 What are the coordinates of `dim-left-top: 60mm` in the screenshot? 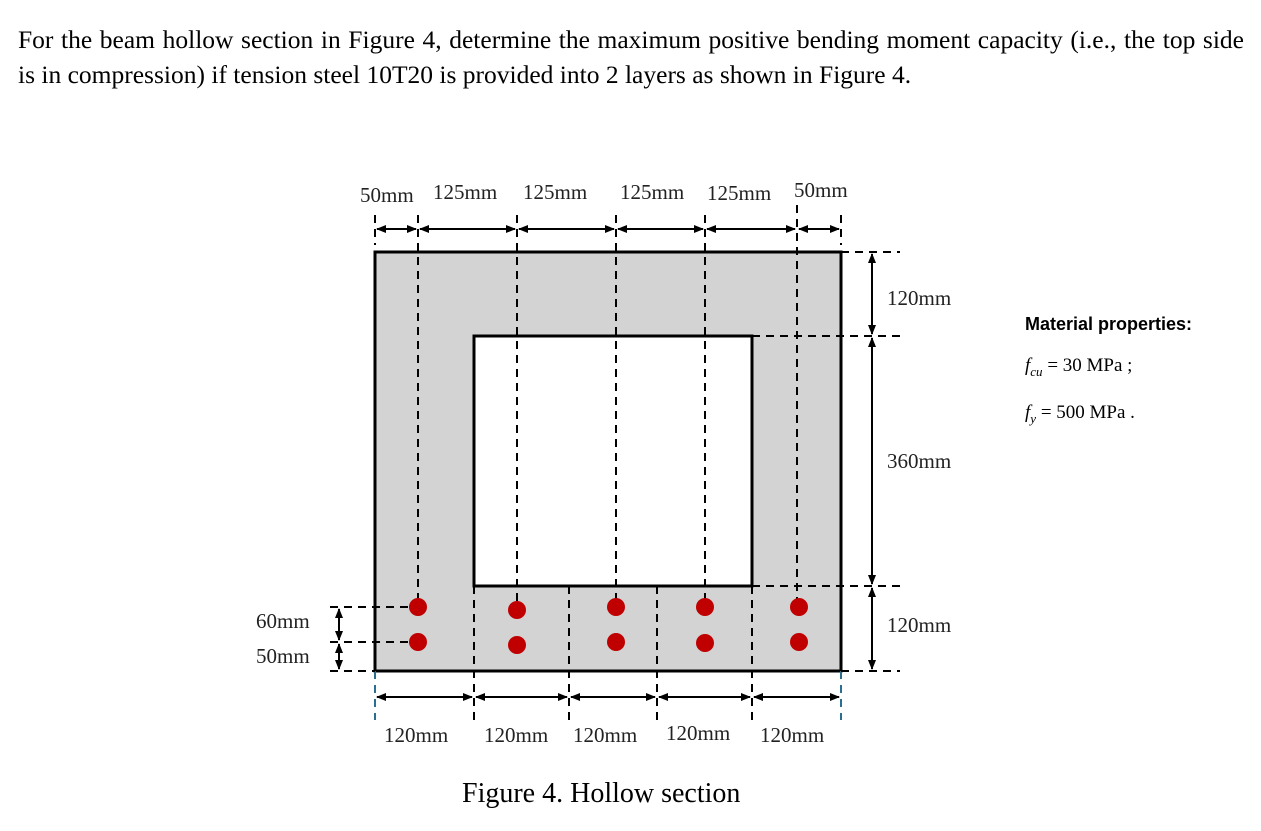 It's located at (283, 621).